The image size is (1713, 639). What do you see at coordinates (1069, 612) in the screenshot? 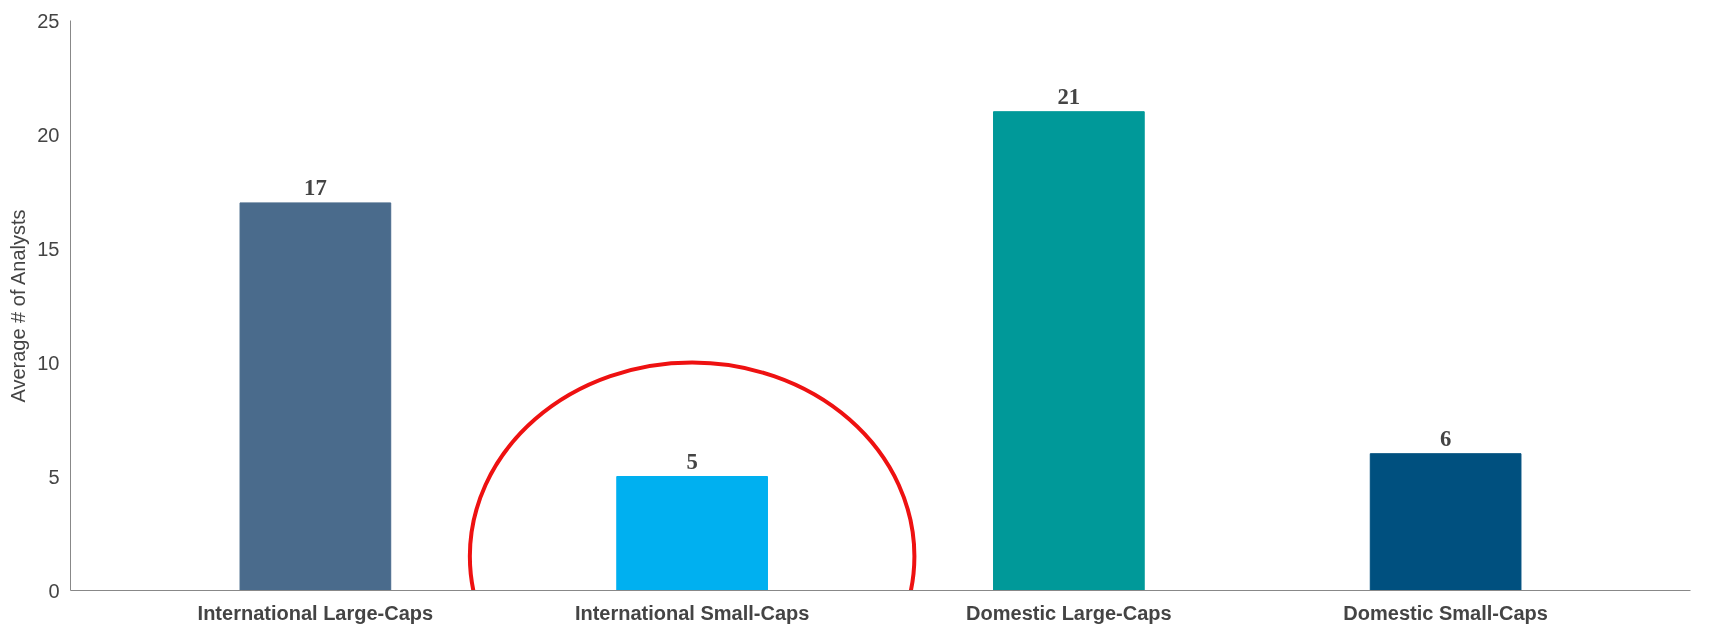
I see `x-tick-label: Domestic Large-Caps` at bounding box center [1069, 612].